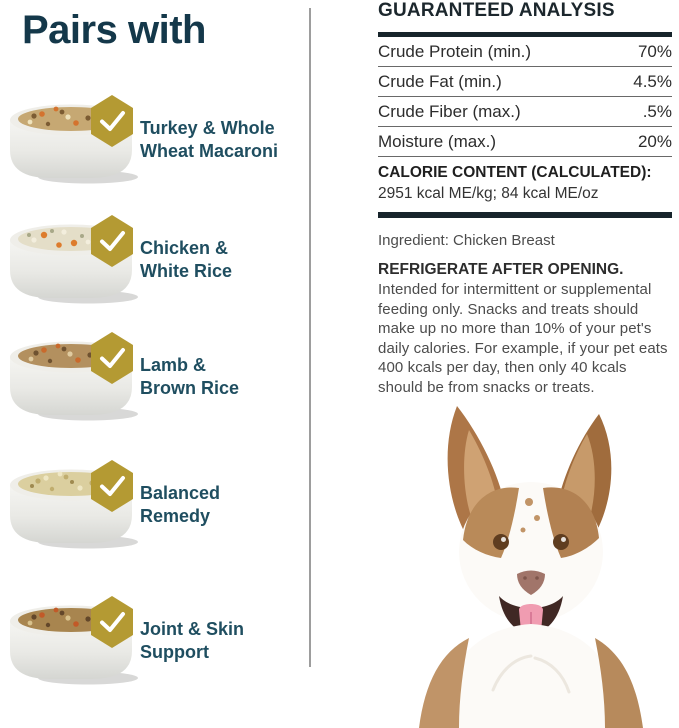  I want to click on pairs-with-heading: Pairs with, so click(114, 30).